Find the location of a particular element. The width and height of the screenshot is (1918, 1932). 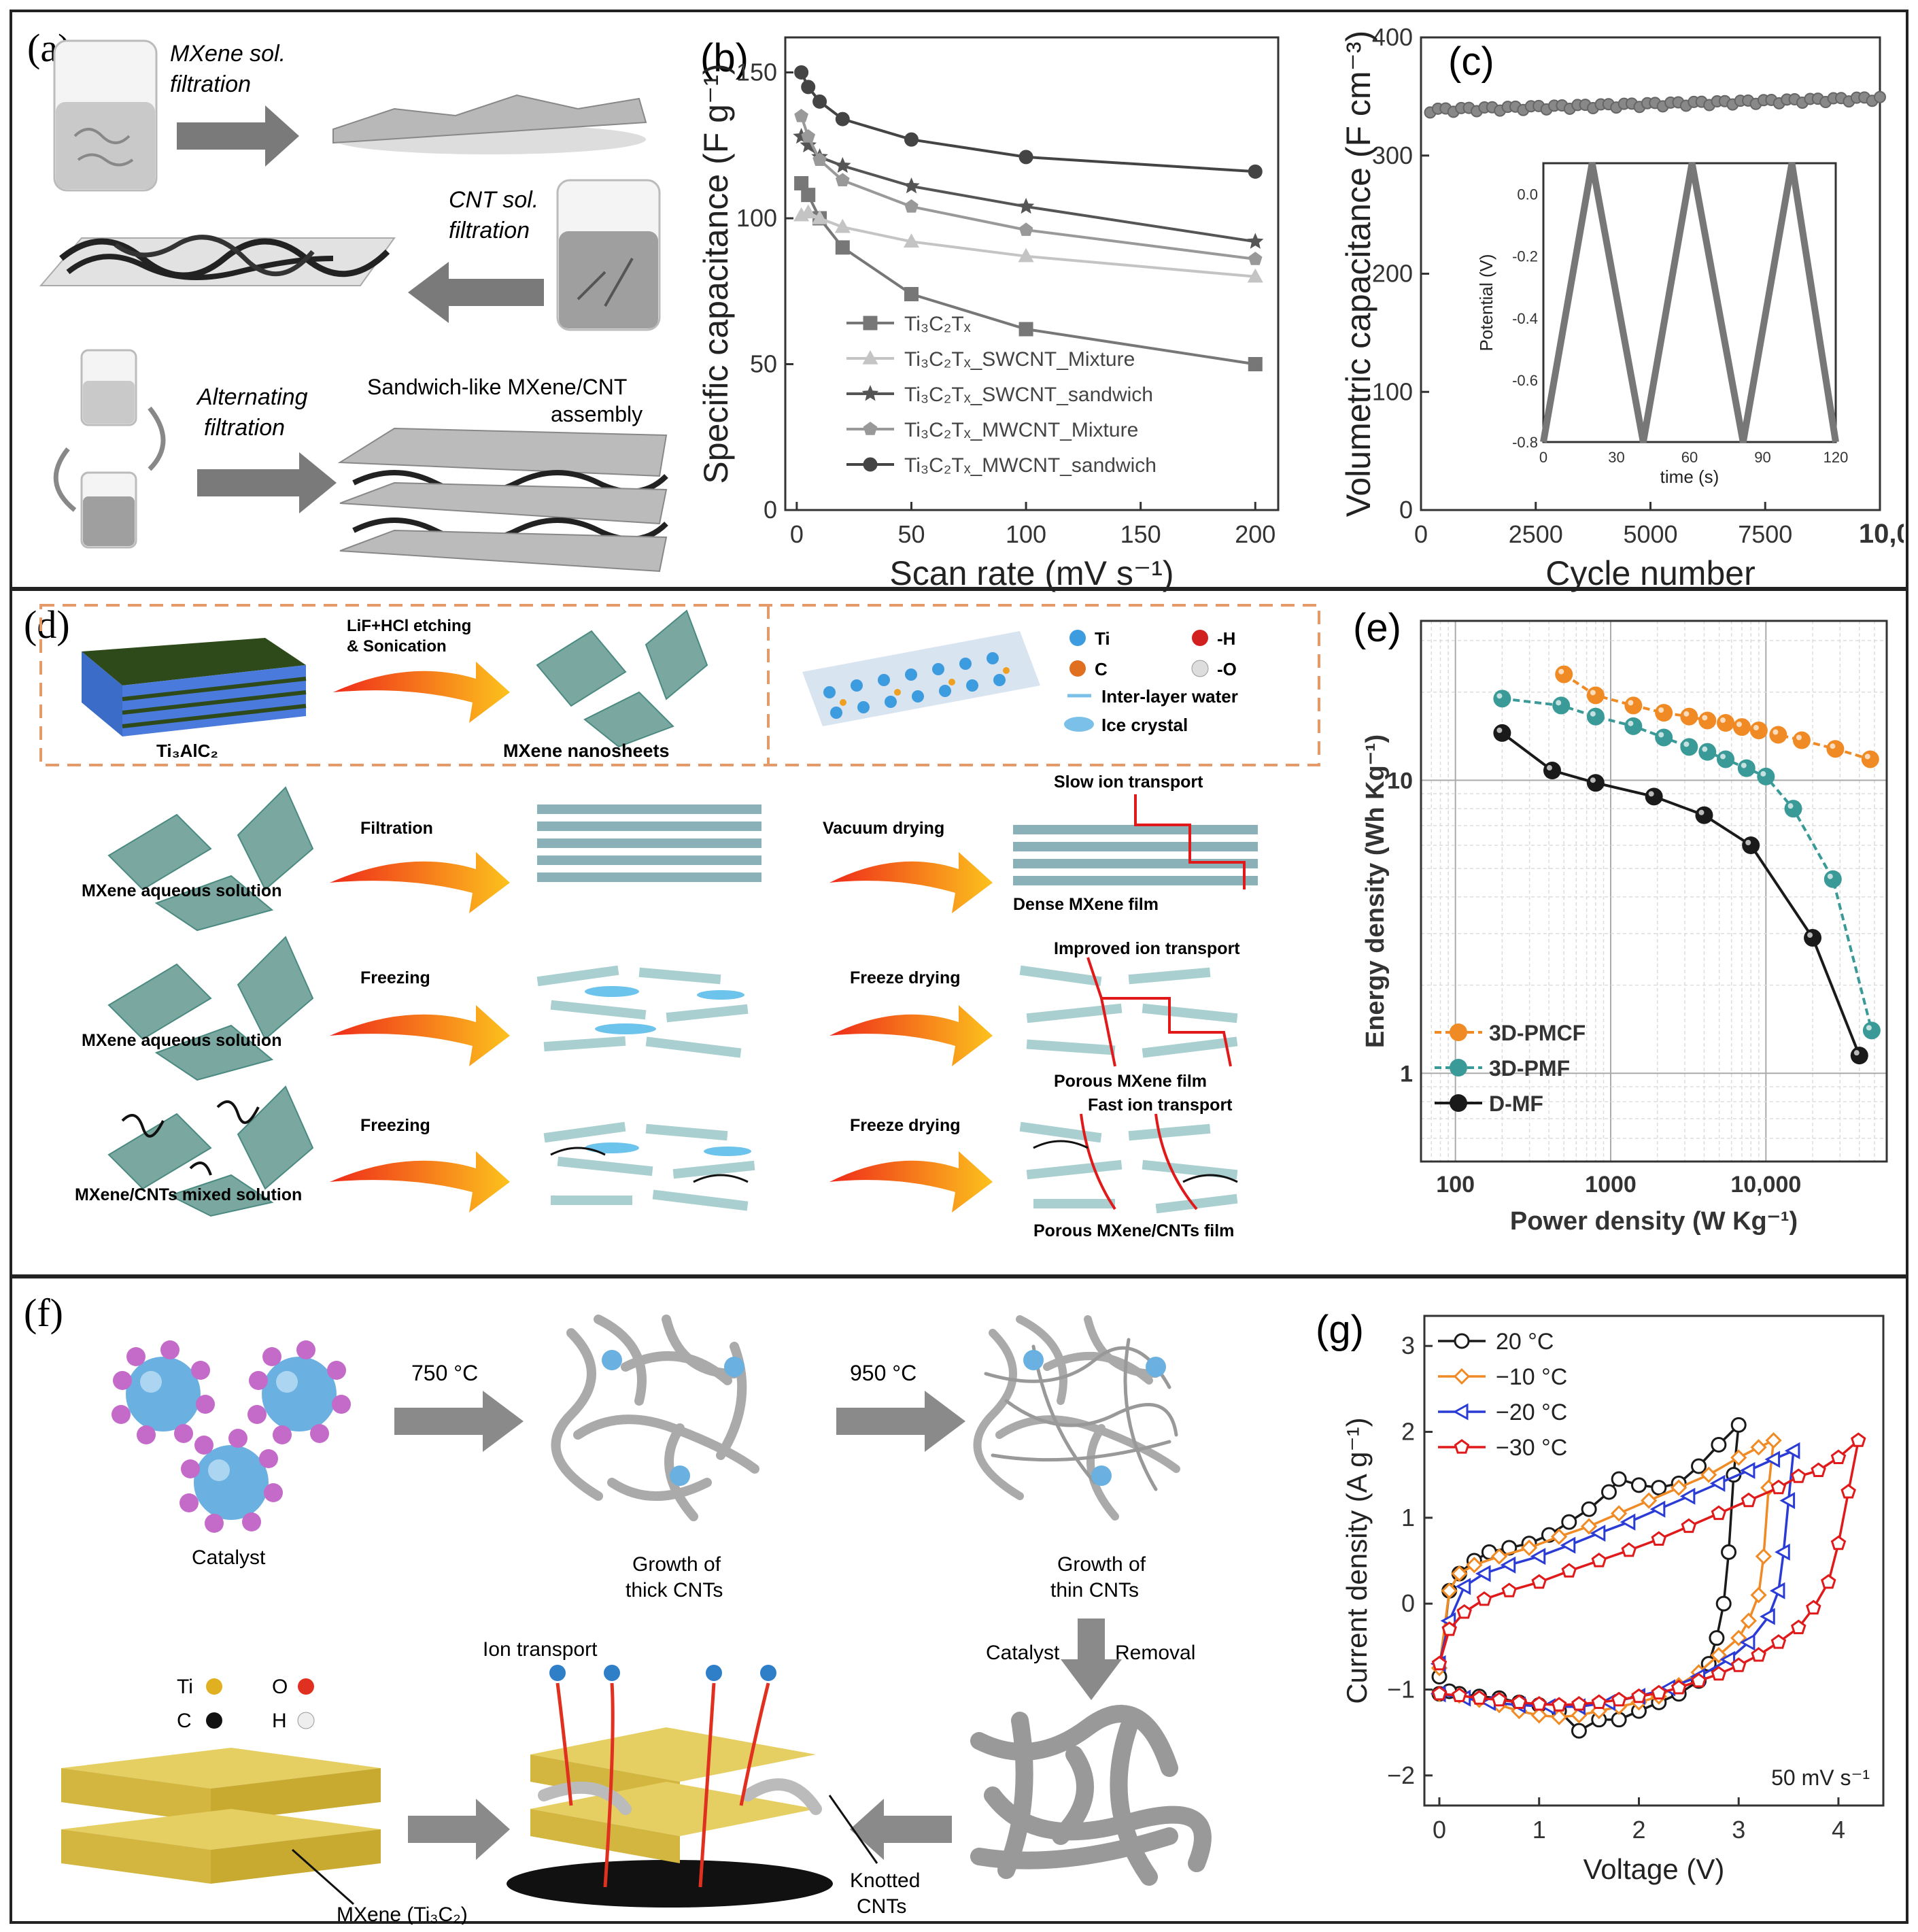

inset-x-tick-label: 120 is located at coordinates (1836, 457).